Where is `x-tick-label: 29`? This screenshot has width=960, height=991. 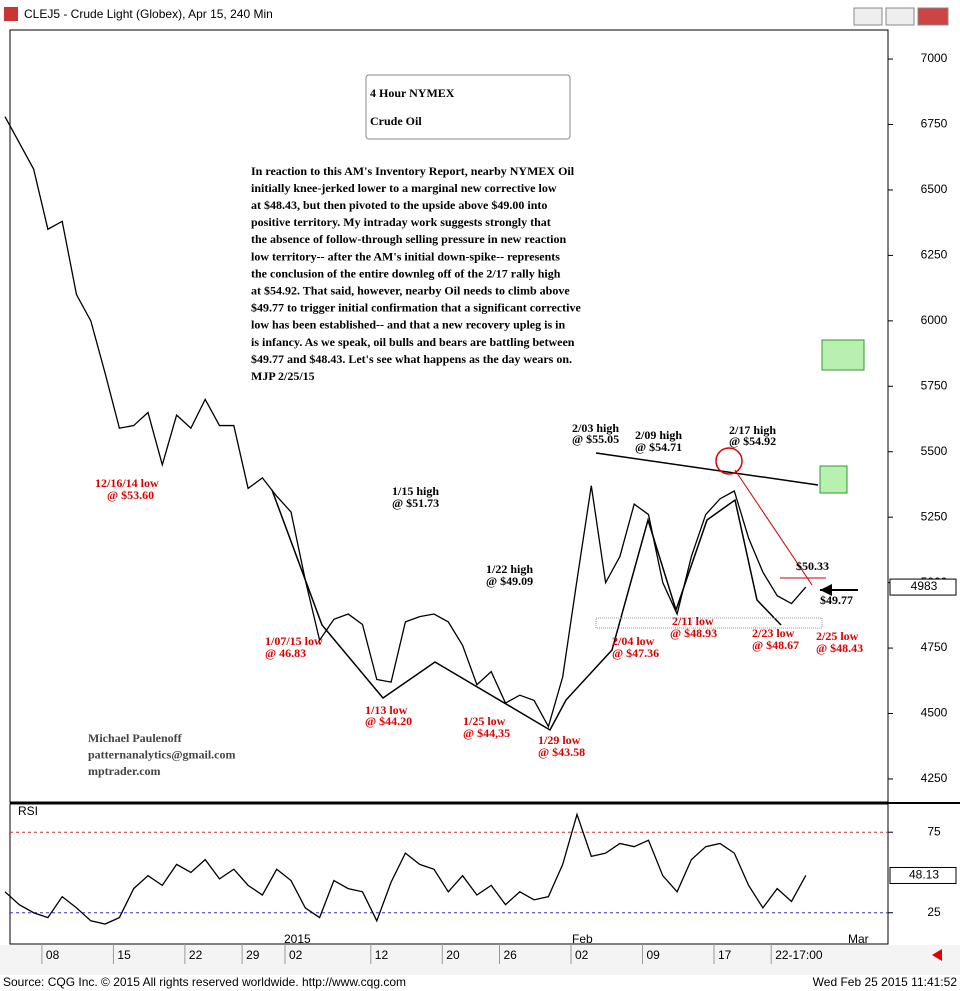
x-tick-label: 29 is located at coordinates (253, 955).